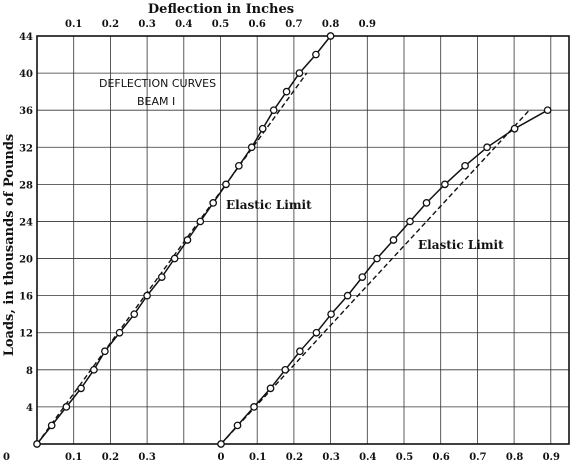 The height and width of the screenshot is (464, 579). Describe the element at coordinates (26, 74) in the screenshot. I see `y-tick-label: 40` at that location.